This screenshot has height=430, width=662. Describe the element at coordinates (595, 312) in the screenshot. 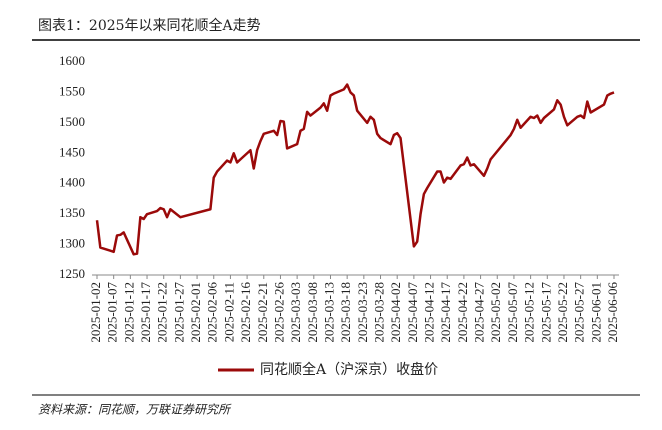

I see `x-tick-label: 2025-06-01` at that location.